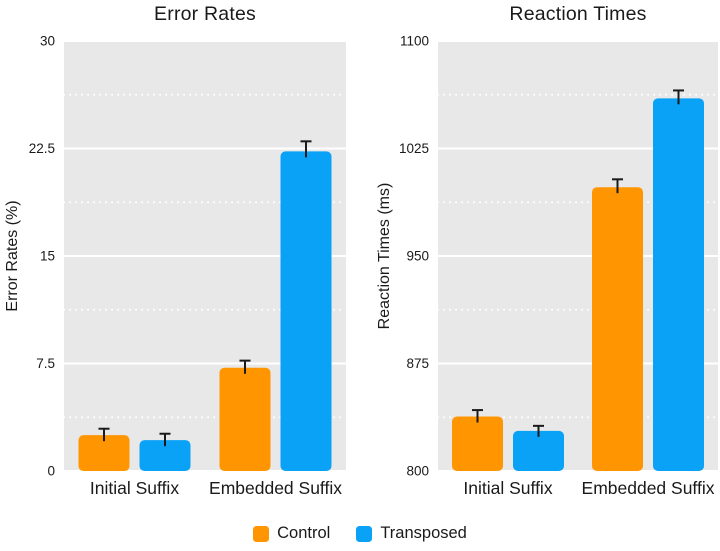 The height and width of the screenshot is (551, 720). What do you see at coordinates (51, 471) in the screenshot?
I see `svg-text: 0` at bounding box center [51, 471].